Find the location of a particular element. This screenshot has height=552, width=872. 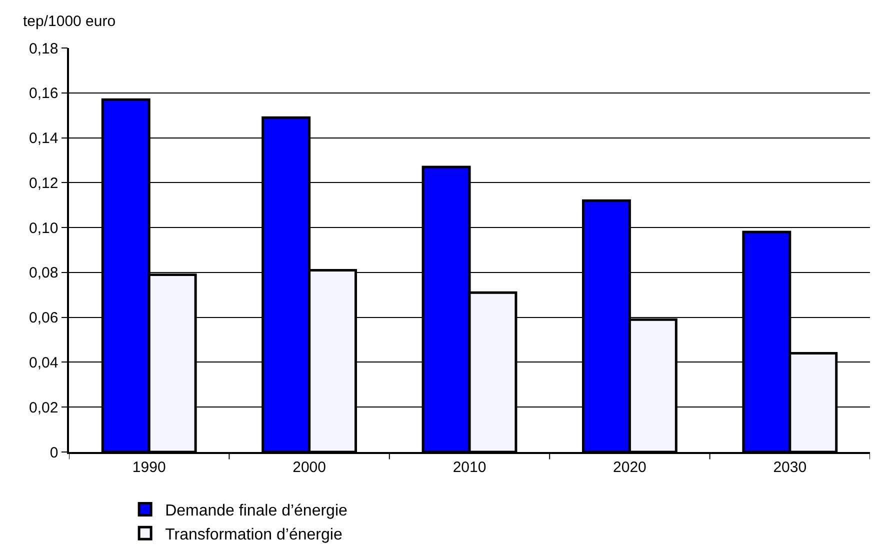

y-tick-label: 0,10 is located at coordinates (43, 228).